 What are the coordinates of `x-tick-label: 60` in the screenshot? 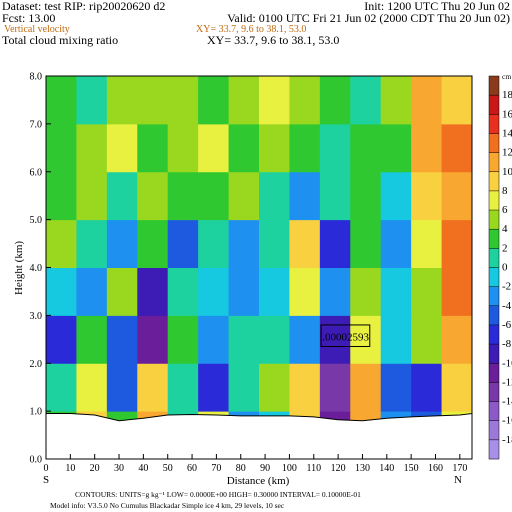 It's located at (192, 468).